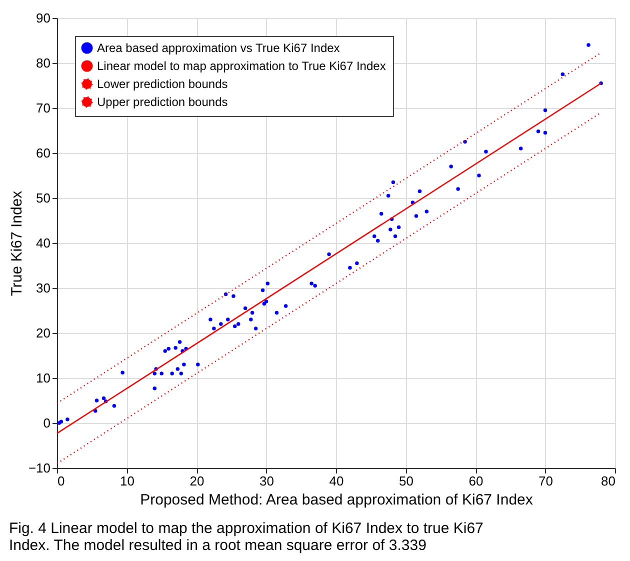 Image resolution: width=630 pixels, height=561 pixels. What do you see at coordinates (162, 102) in the screenshot?
I see `legend-label: Upper prediction bounds` at bounding box center [162, 102].